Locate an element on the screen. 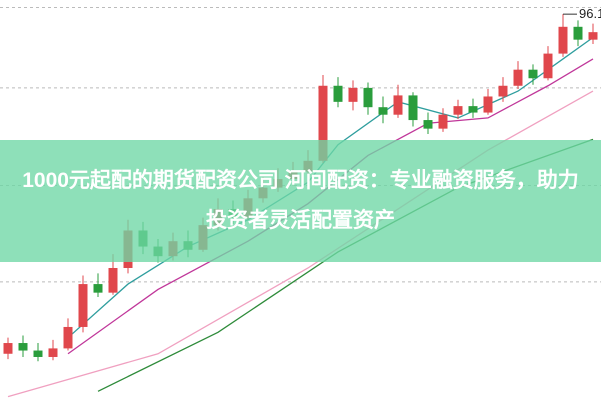 This screenshot has height=402, width=601. annotation: 96.18 is located at coordinates (590, 13).